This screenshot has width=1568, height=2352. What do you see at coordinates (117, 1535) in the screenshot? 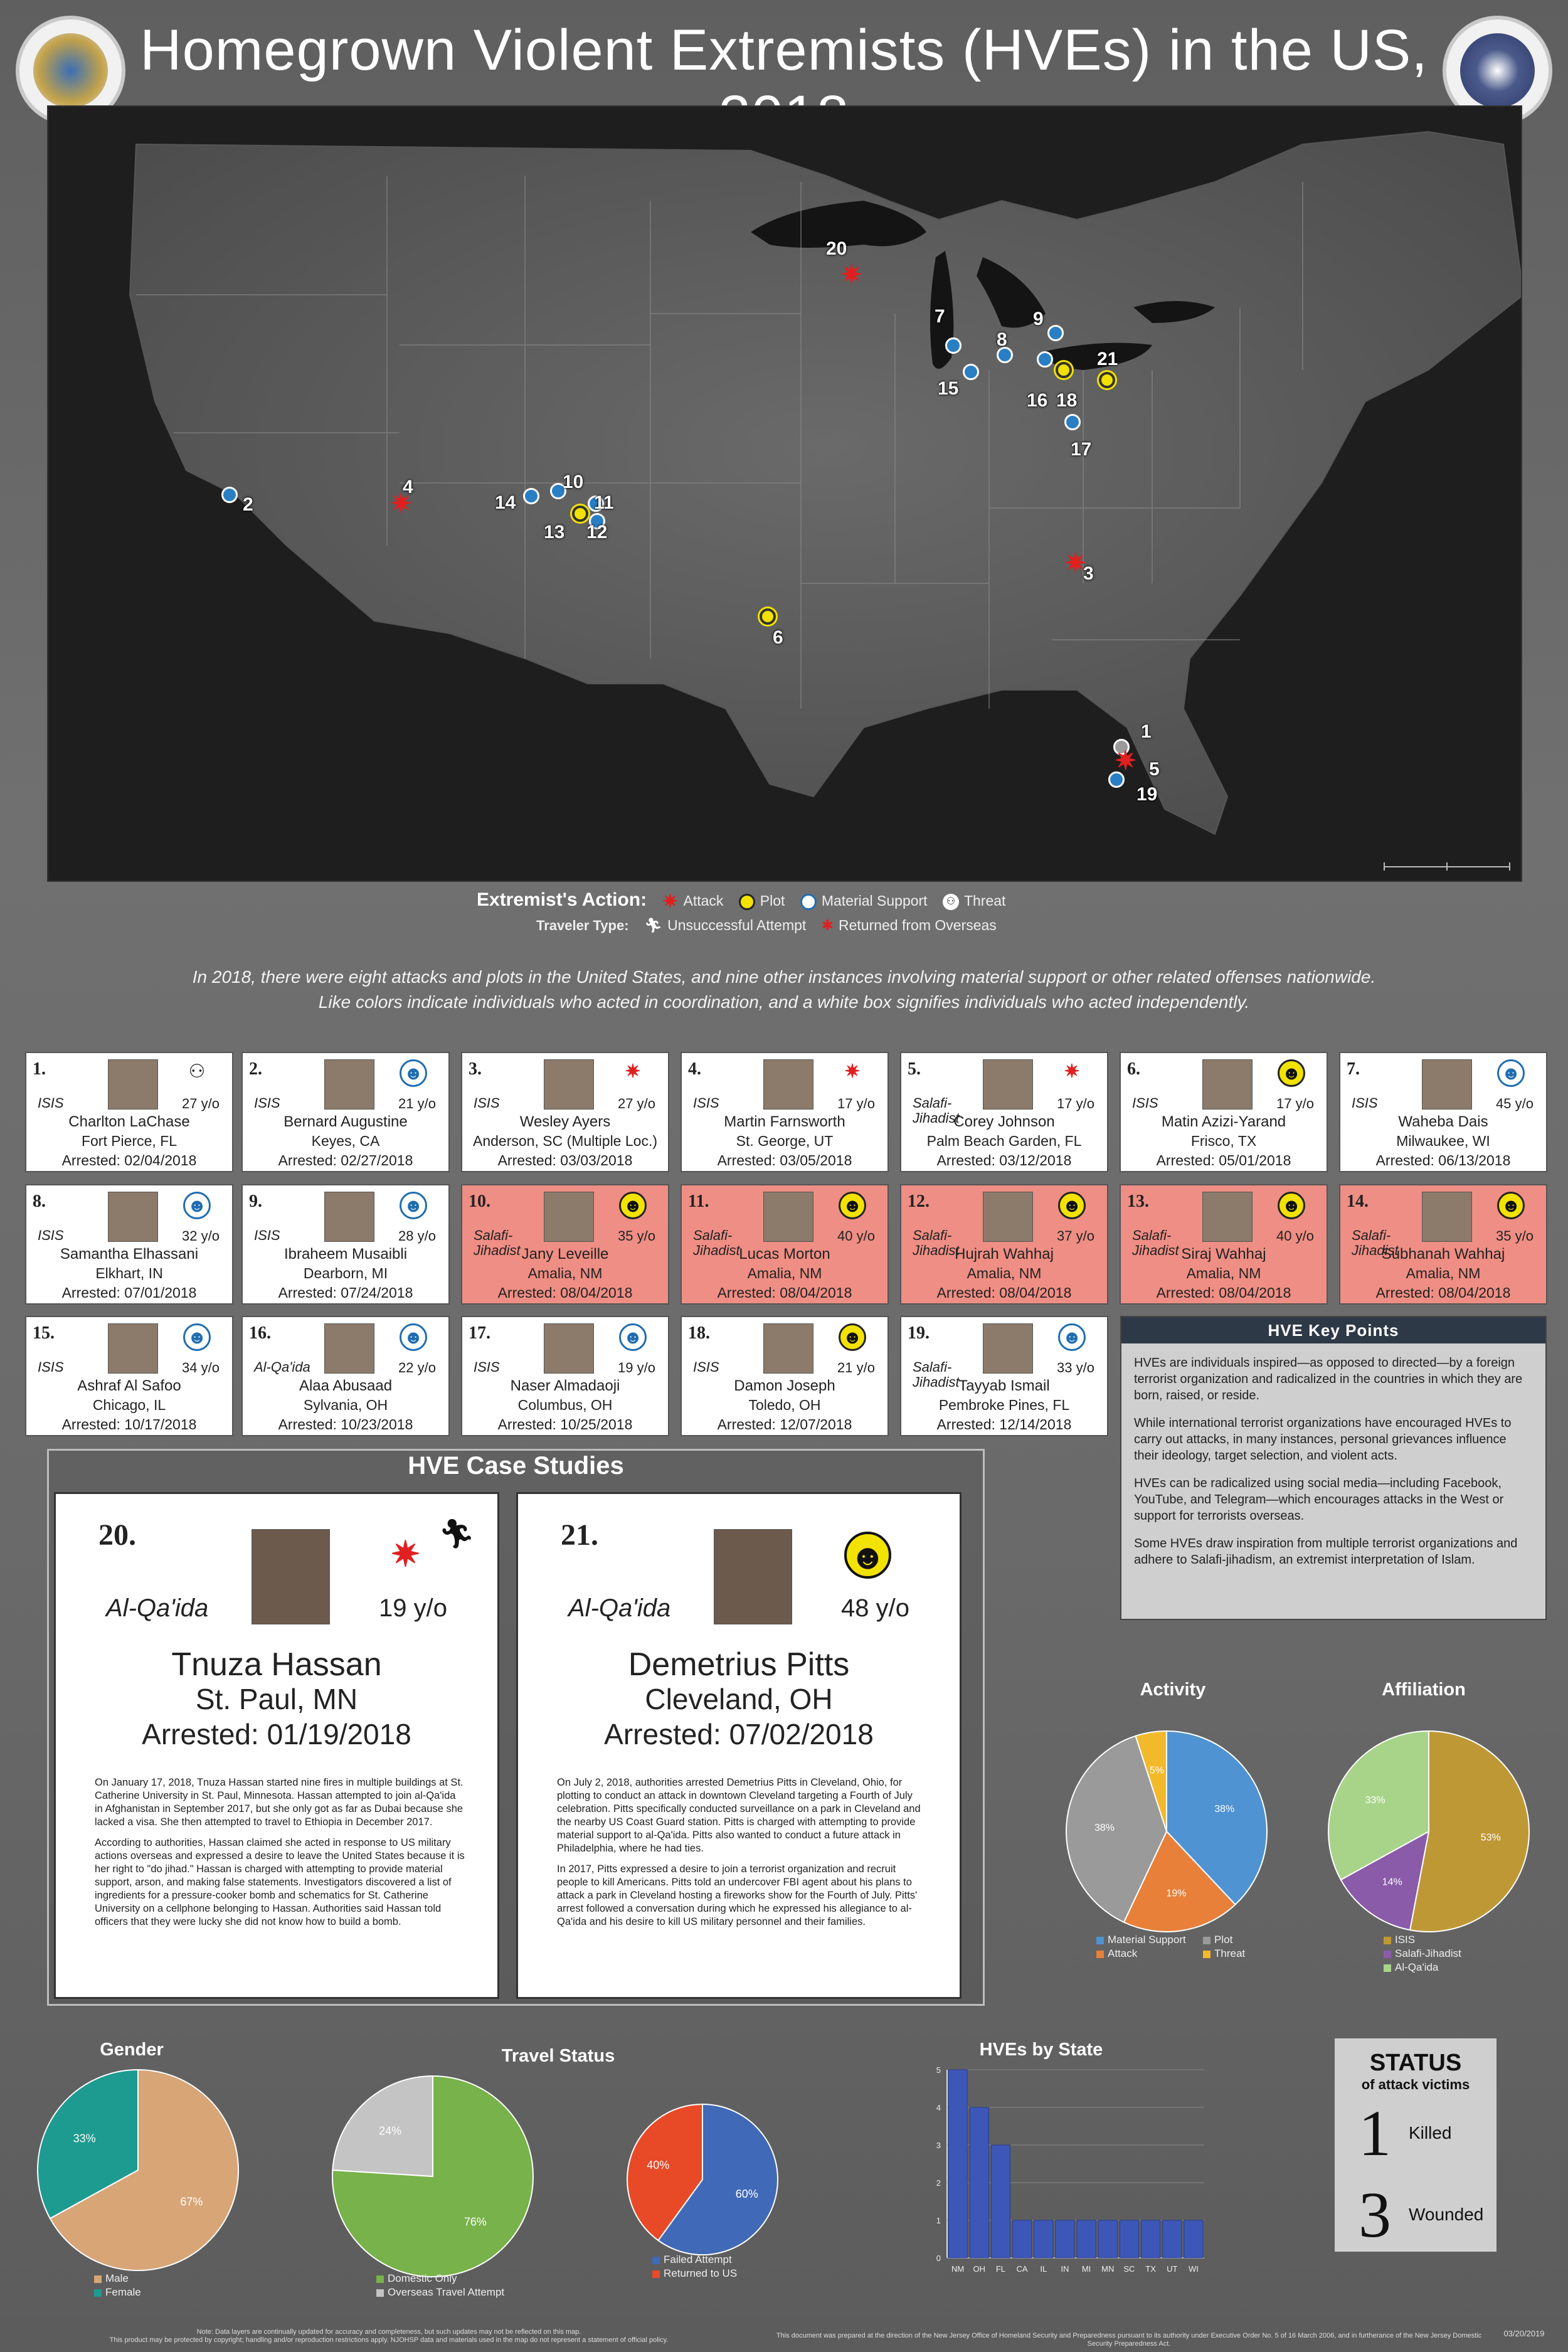
I see `case-number: 20.` at bounding box center [117, 1535].